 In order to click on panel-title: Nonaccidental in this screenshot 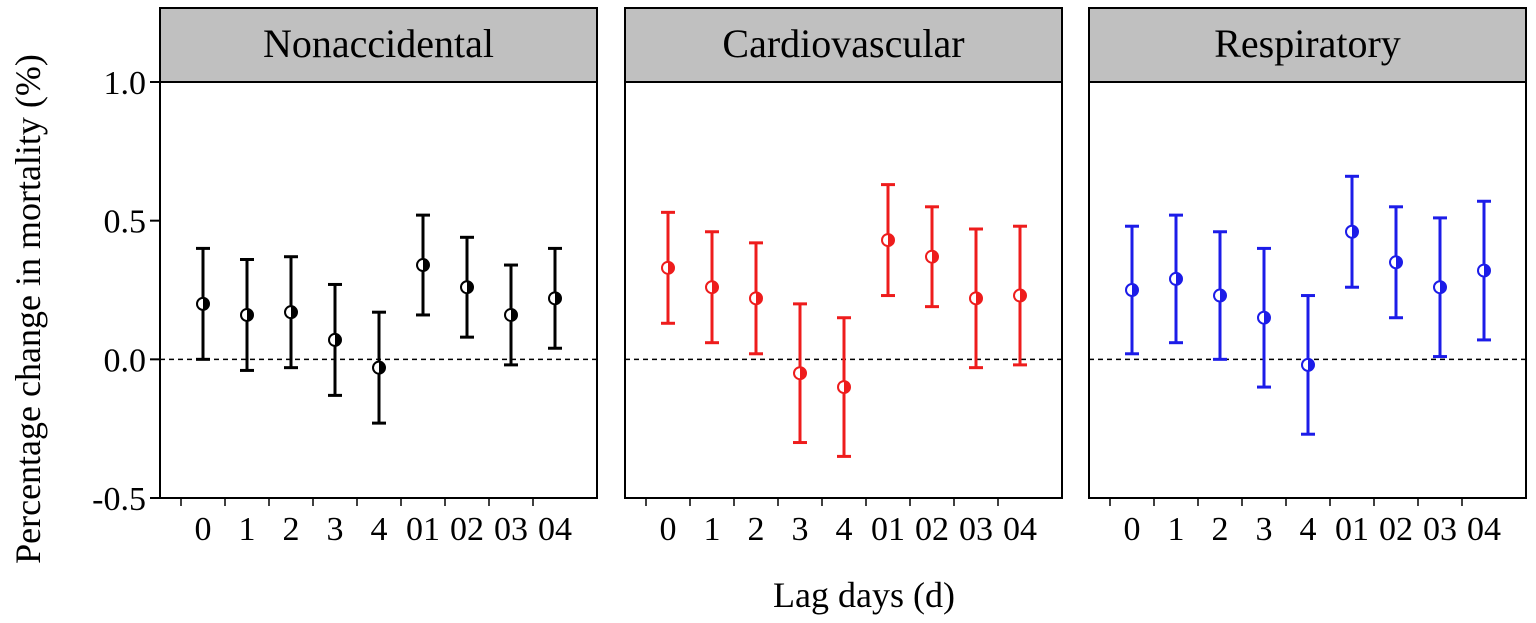, I will do `click(378, 43)`.